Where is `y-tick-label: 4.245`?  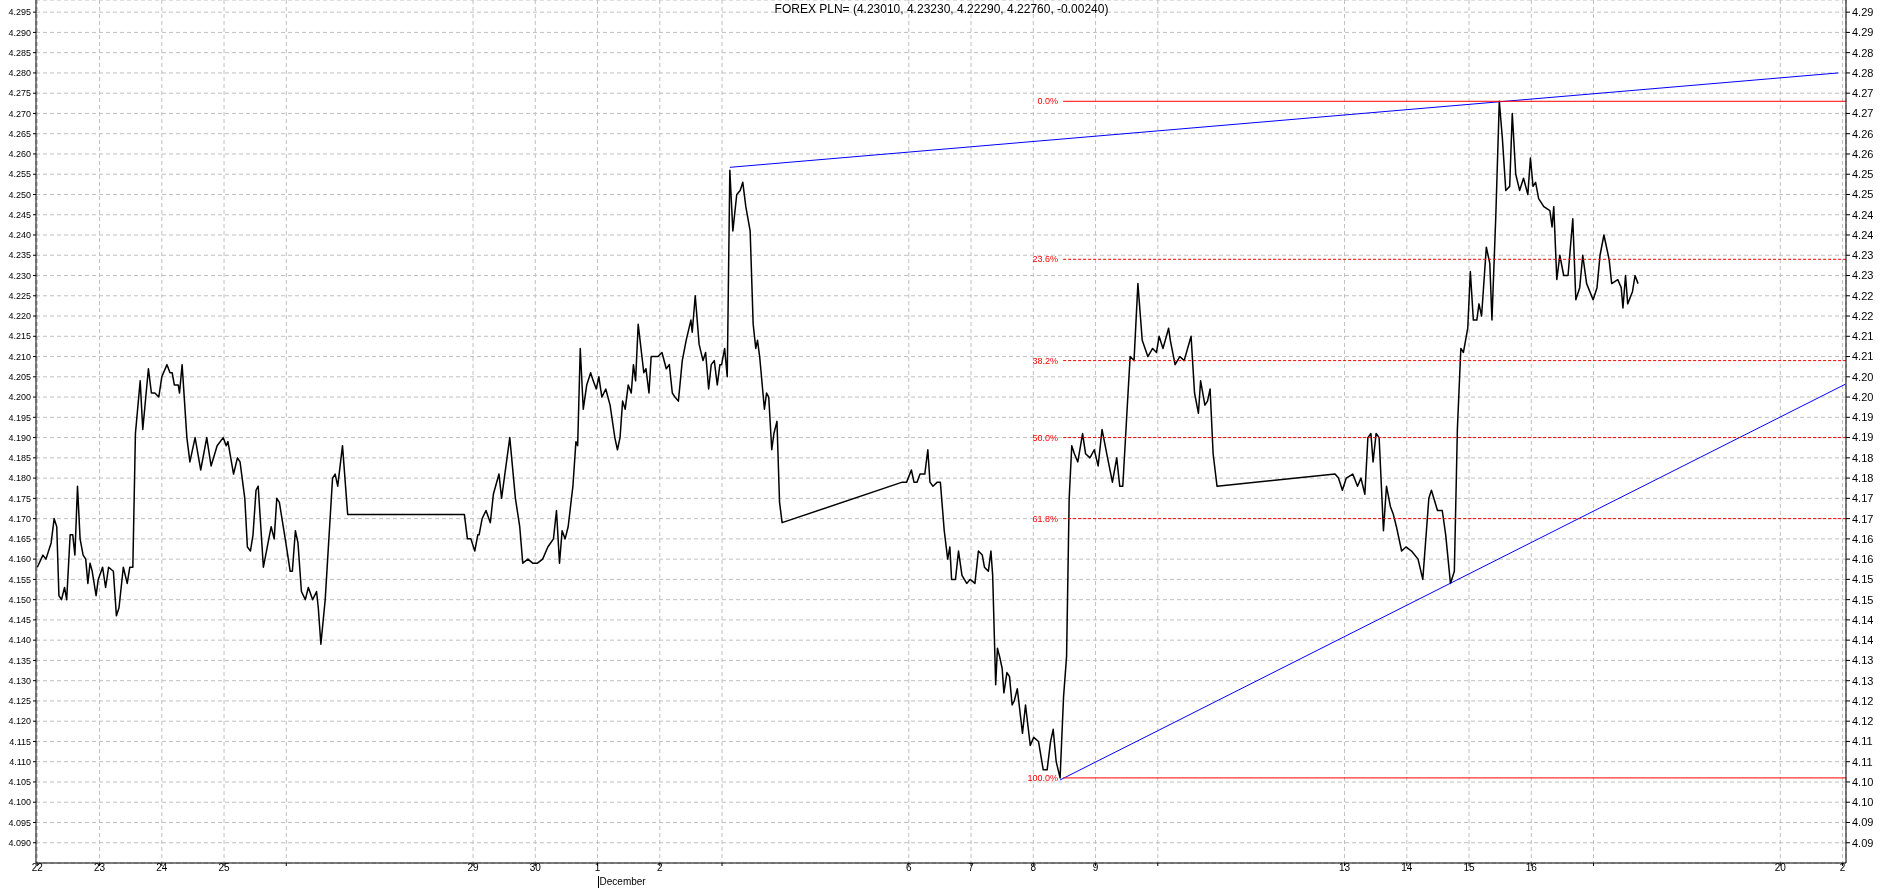
y-tick-label: 4.245 is located at coordinates (19, 214).